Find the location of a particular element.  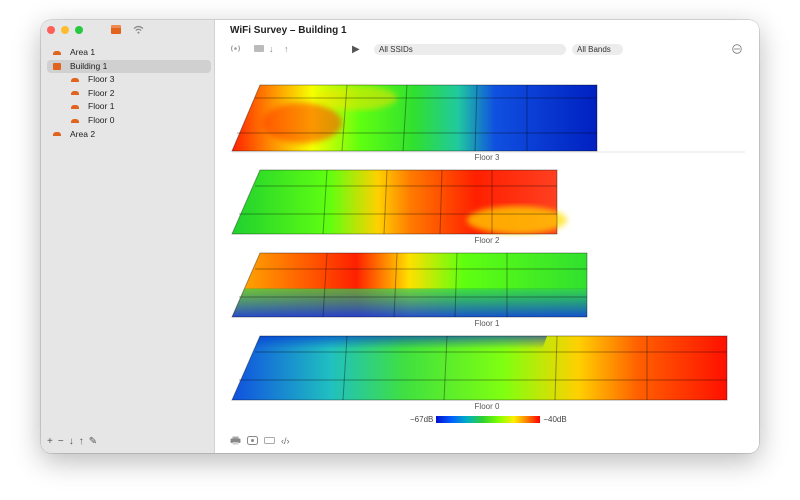

legend-gradient-bar is located at coordinates (488, 419).